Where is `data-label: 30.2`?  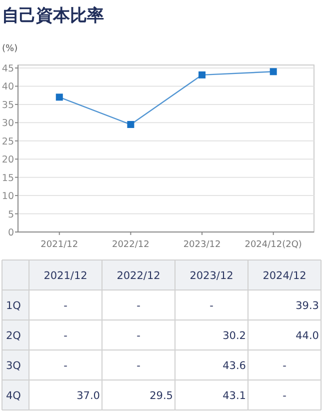 data-label: 30.2 is located at coordinates (234, 336).